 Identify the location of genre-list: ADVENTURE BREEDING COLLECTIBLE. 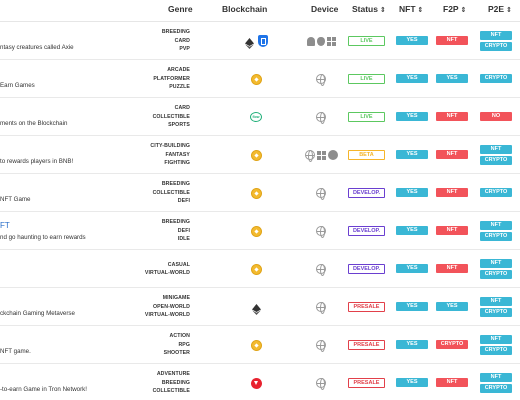
(135, 383).